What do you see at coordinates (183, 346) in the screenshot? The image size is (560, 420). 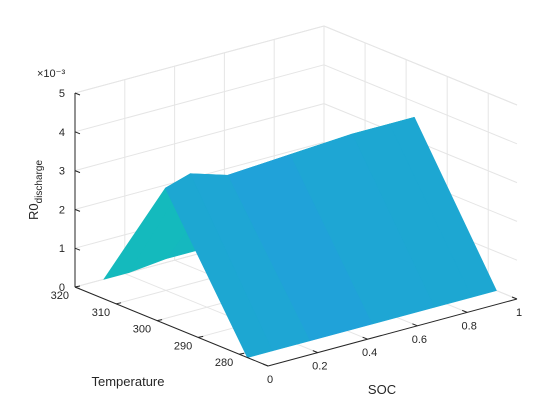 I see `y-tick-label: 290` at bounding box center [183, 346].